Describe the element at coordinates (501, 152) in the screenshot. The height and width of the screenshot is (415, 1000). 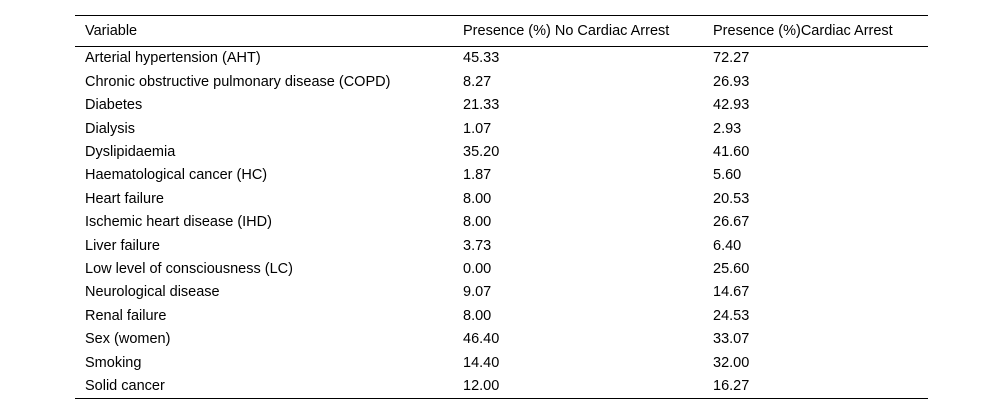
I see `table-row: Dyslipidaemia 35.20 41.60` at that location.